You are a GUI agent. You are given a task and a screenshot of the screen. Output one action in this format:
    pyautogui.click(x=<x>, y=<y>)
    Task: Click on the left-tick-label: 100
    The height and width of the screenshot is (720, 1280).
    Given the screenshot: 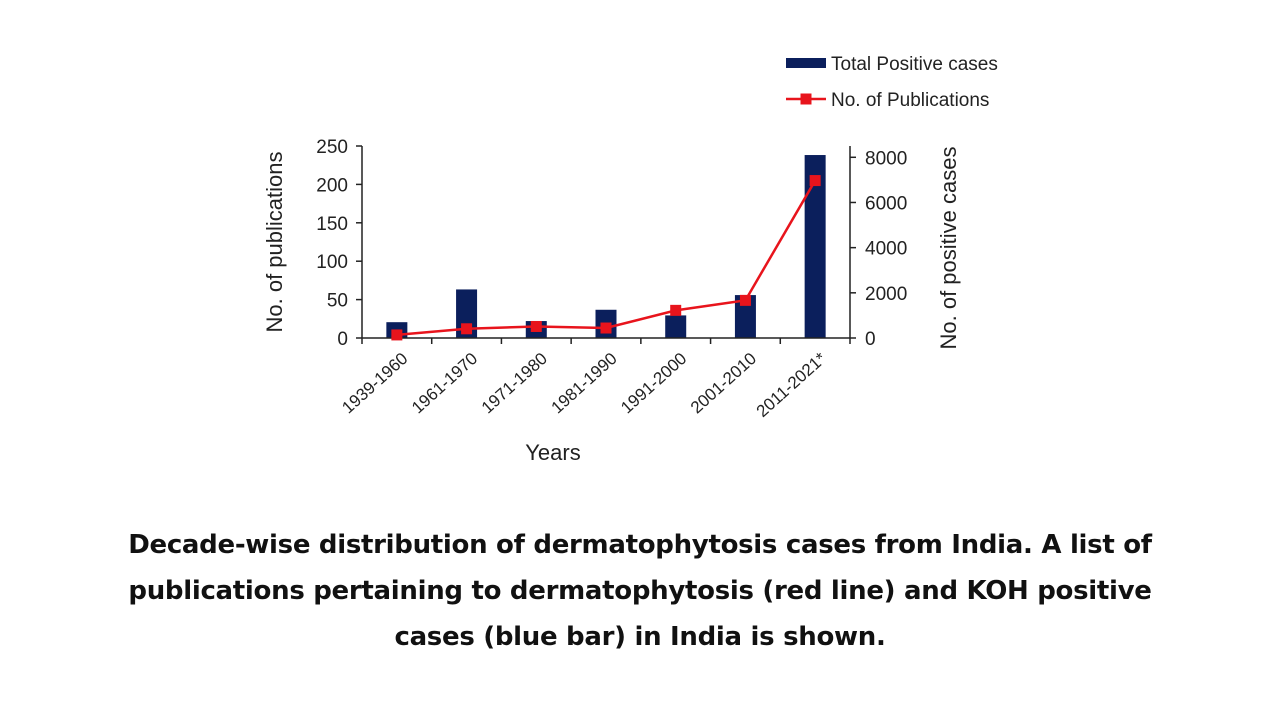 What is the action you would take?
    pyautogui.click(x=332, y=262)
    